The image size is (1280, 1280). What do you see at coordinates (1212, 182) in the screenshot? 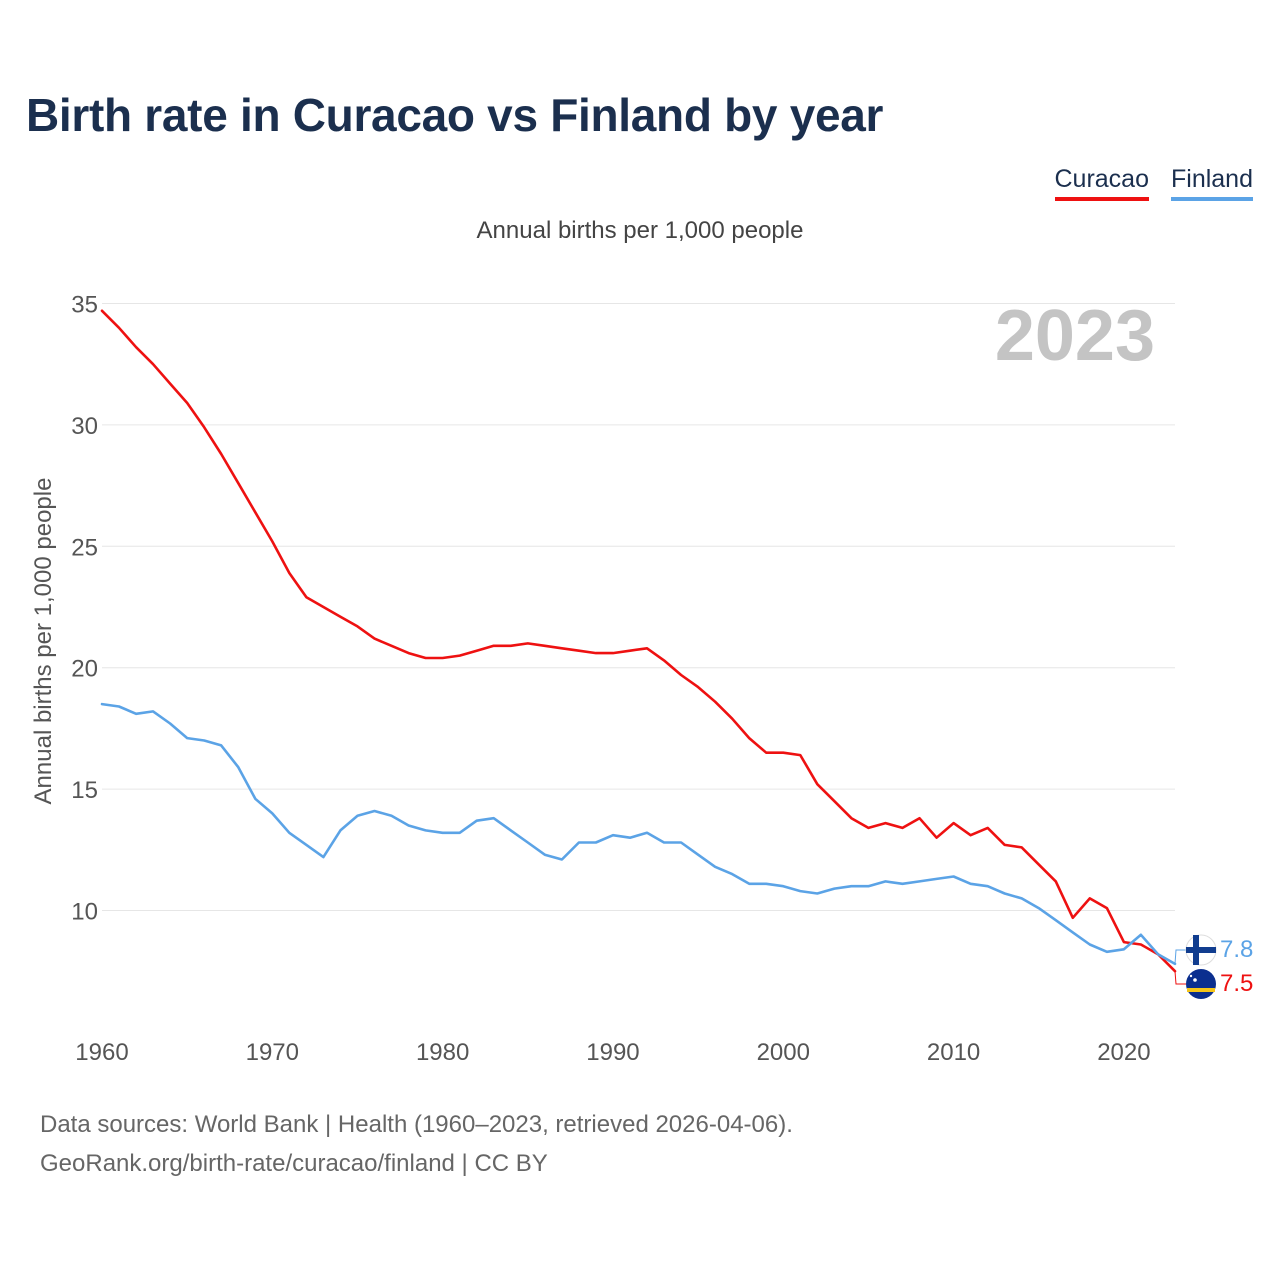
I see `legend-item-finland: Finland` at bounding box center [1212, 182].